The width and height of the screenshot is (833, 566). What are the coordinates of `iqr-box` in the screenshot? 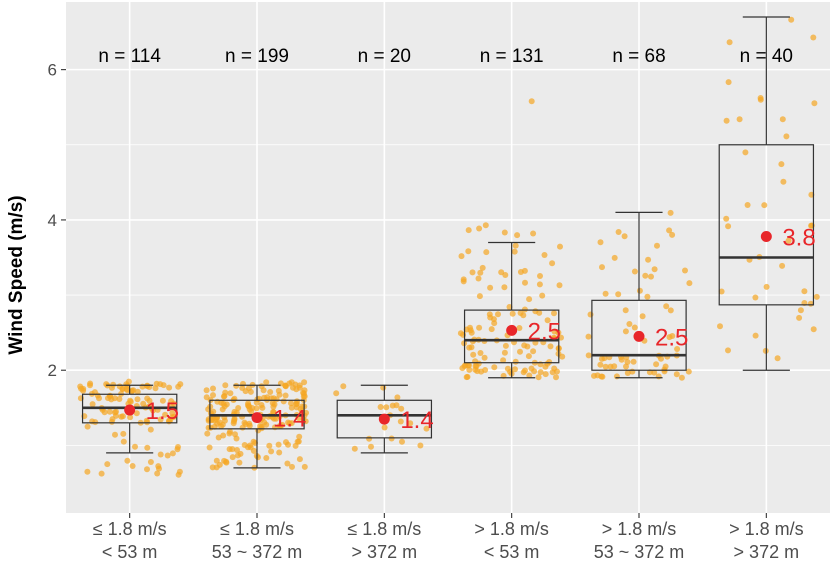 It's located at (511, 336).